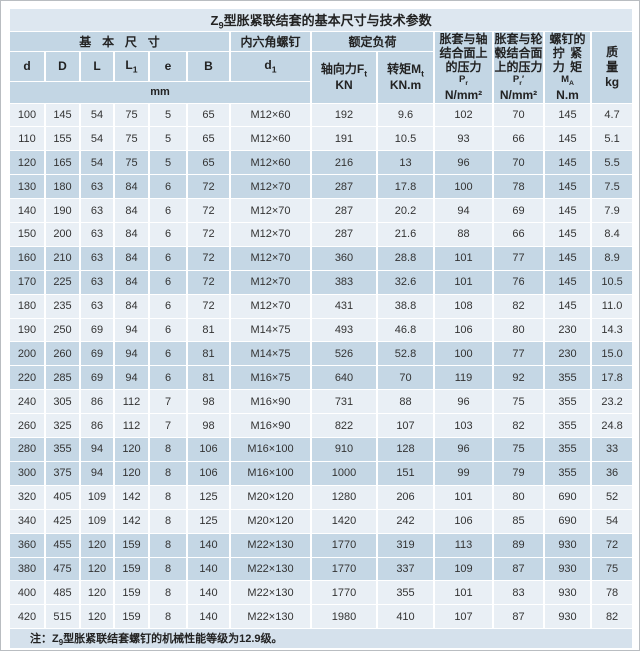 The image size is (640, 651). What do you see at coordinates (27, 473) in the screenshot?
I see `cell: 300` at bounding box center [27, 473].